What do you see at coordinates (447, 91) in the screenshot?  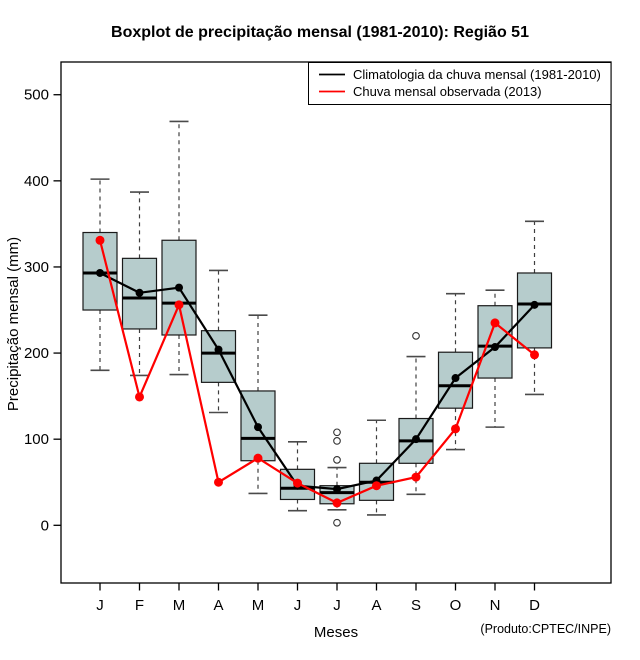 I see `legend-label-observed: Chuva mensal observada (2013)` at bounding box center [447, 91].